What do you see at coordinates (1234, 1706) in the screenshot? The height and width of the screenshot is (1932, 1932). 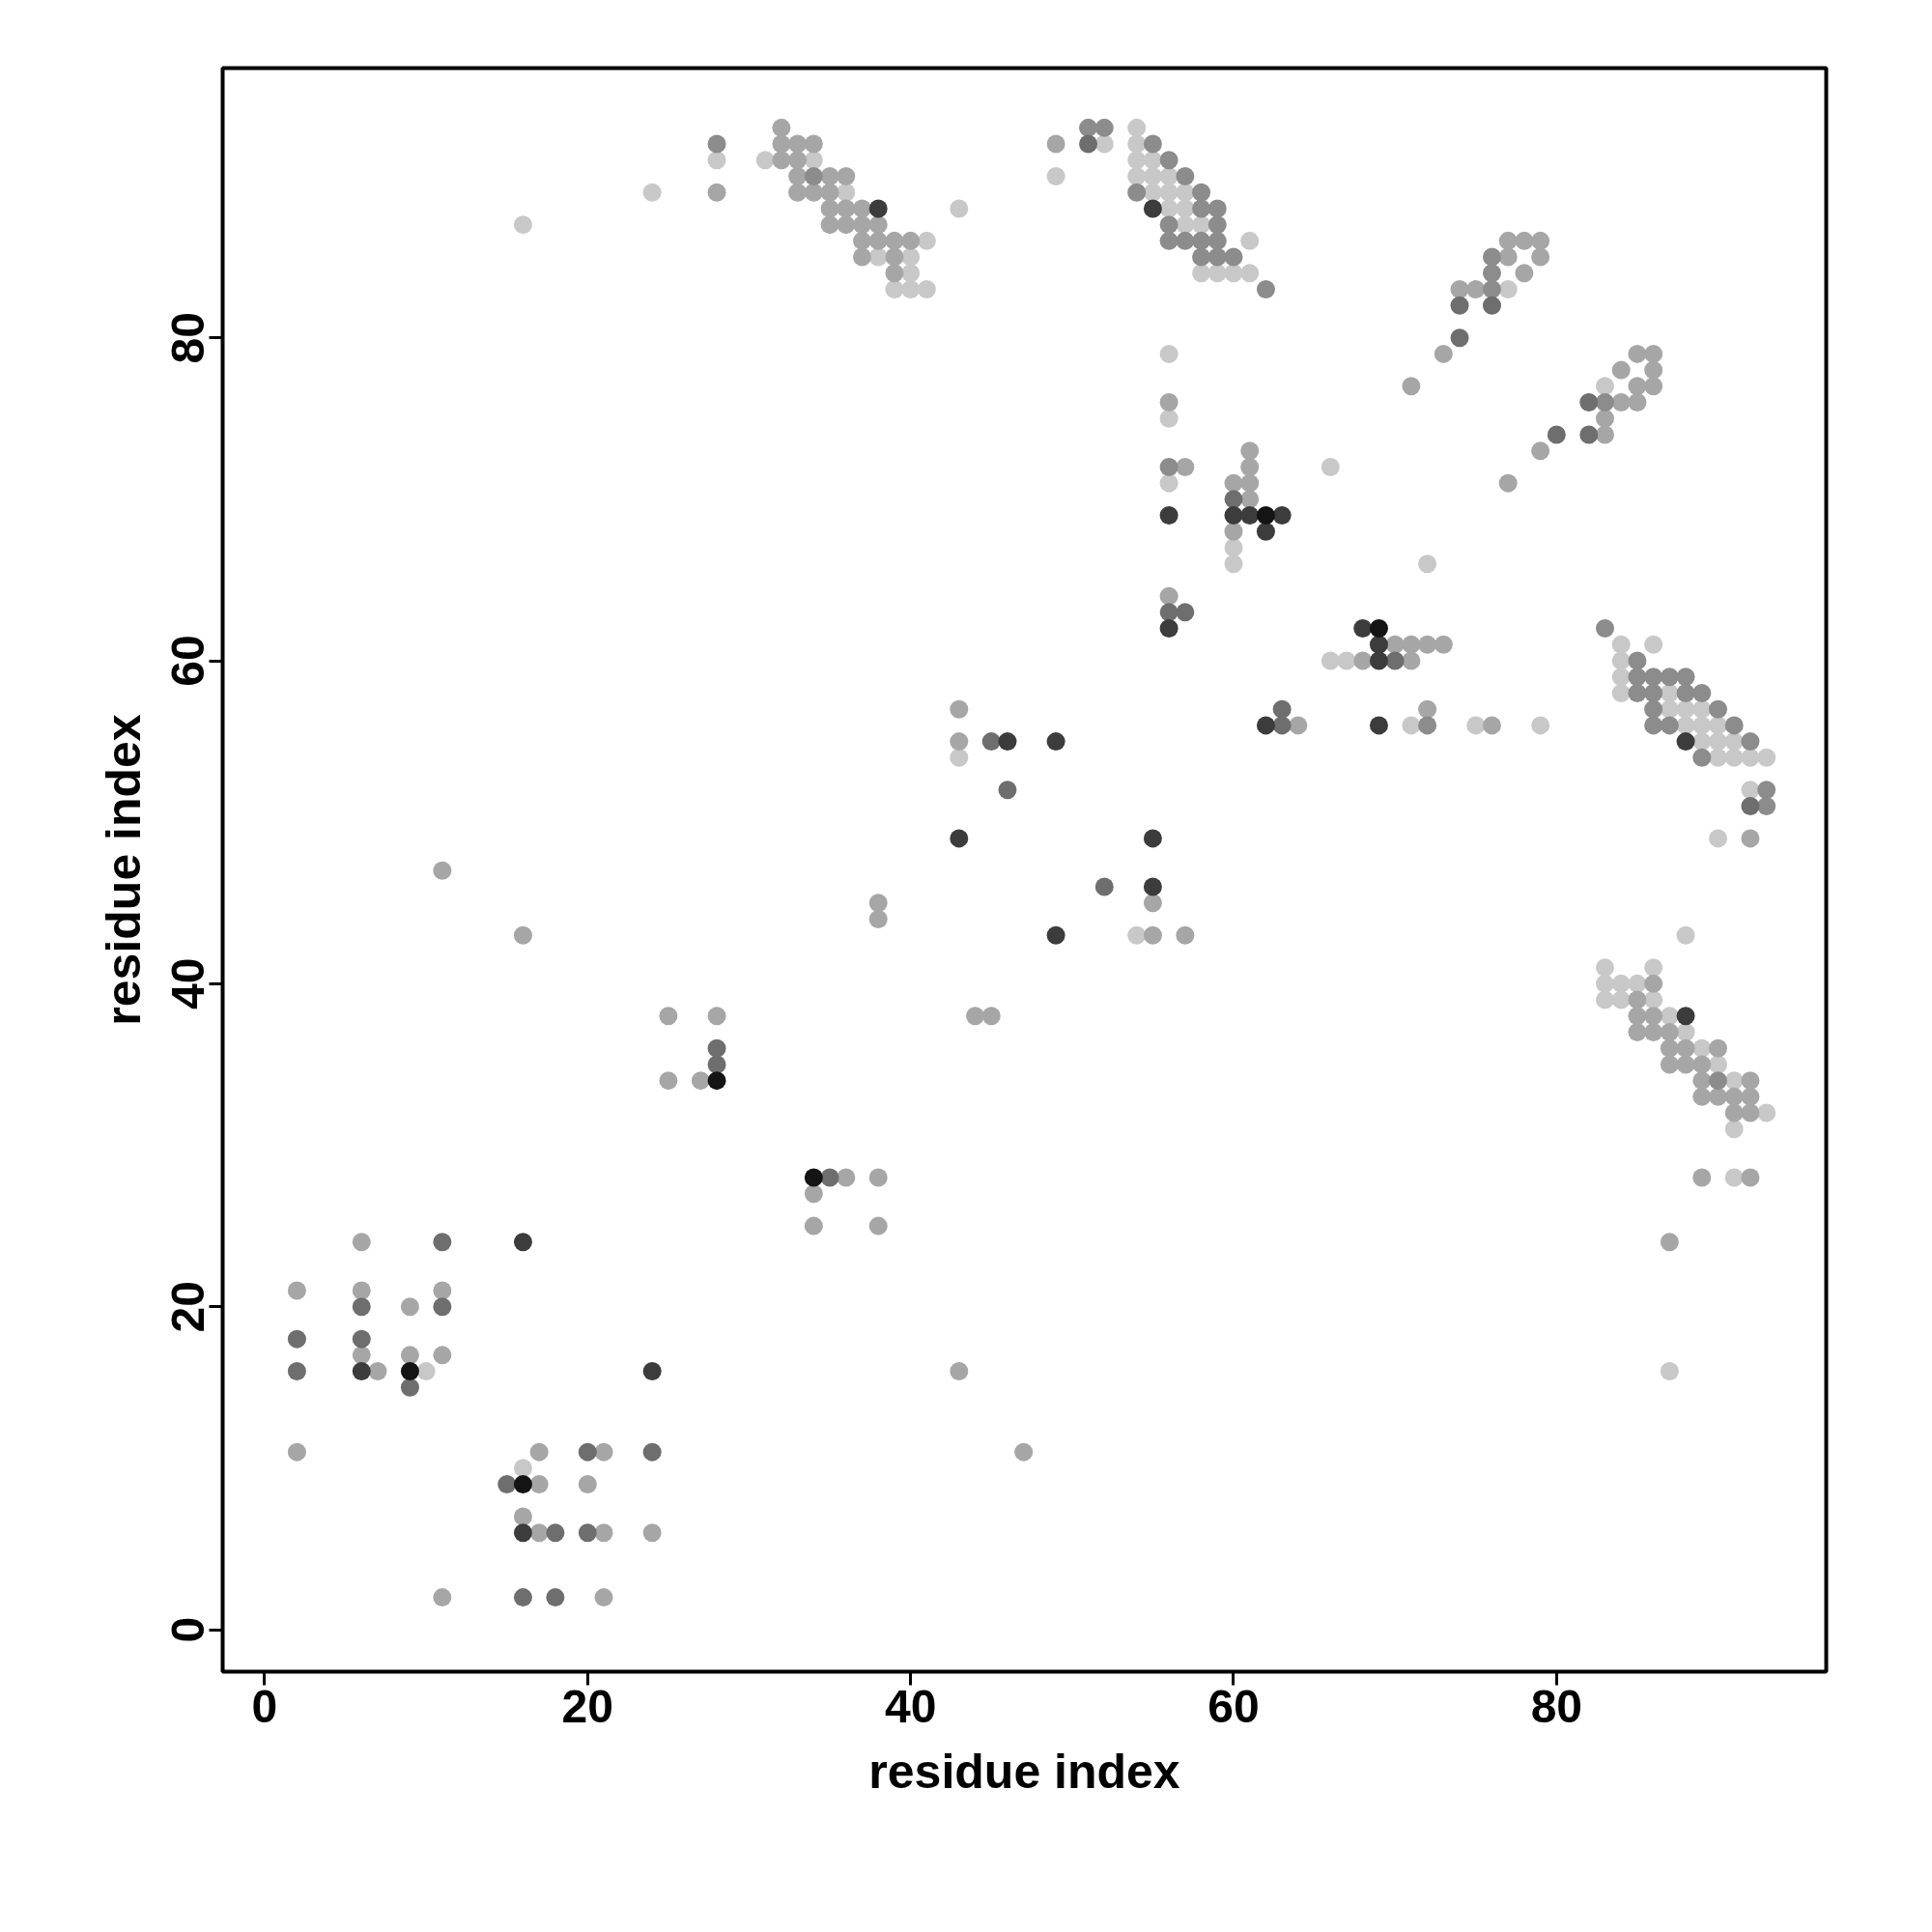 I see `x-tick-label: 60` at bounding box center [1234, 1706].